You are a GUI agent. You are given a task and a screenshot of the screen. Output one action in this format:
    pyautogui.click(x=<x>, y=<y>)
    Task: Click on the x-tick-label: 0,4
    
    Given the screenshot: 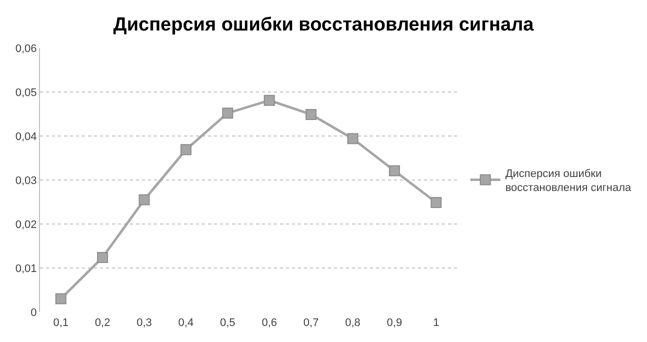 What is the action you would take?
    pyautogui.click(x=186, y=323)
    